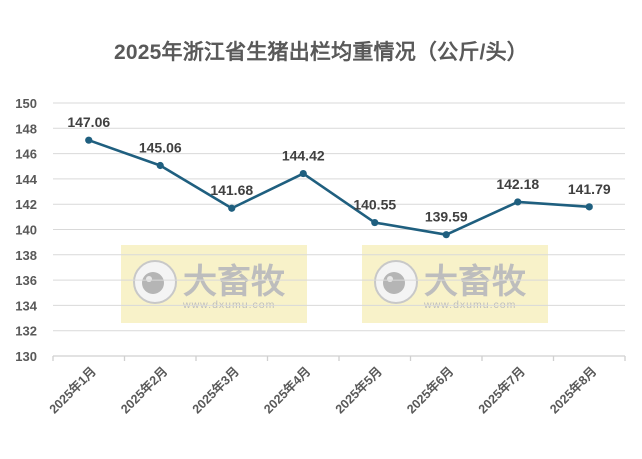 Image resolution: width=642 pixels, height=459 pixels. Describe the element at coordinates (144, 390) in the screenshot. I see `x-tick-label: 2025年2月` at that location.